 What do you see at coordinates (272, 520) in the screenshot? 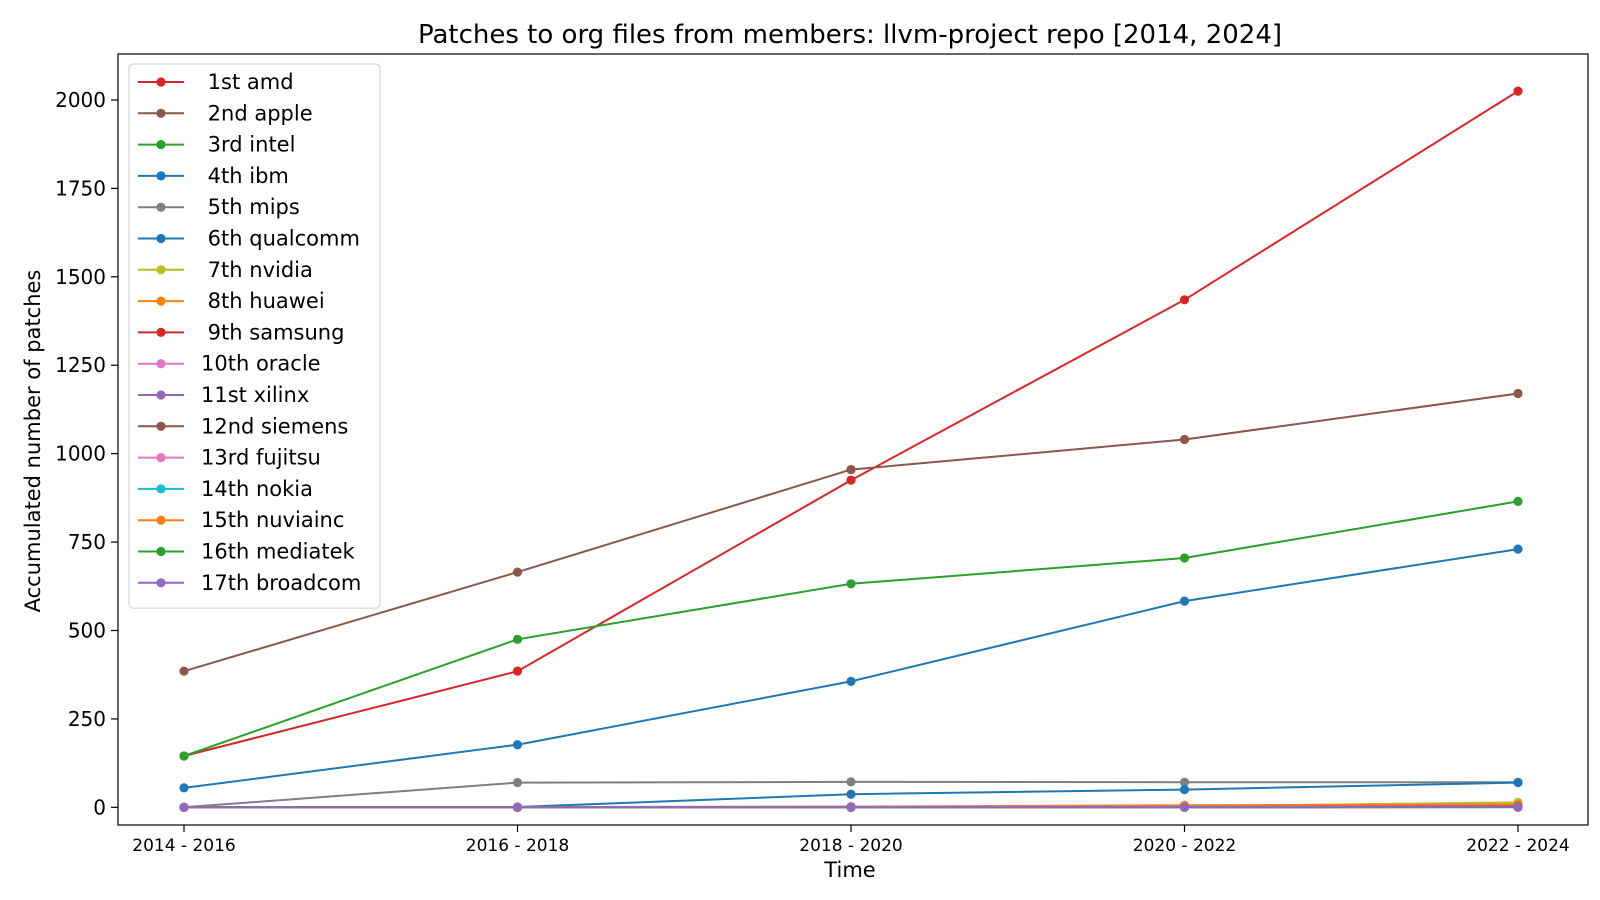
I see `legend-label: 15th nuviainc` at bounding box center [272, 520].